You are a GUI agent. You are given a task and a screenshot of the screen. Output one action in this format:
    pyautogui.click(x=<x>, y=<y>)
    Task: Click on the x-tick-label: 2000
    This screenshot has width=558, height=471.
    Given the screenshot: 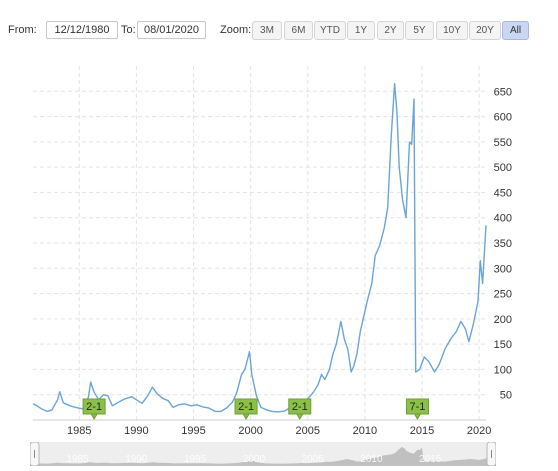 What is the action you would take?
    pyautogui.click(x=250, y=431)
    